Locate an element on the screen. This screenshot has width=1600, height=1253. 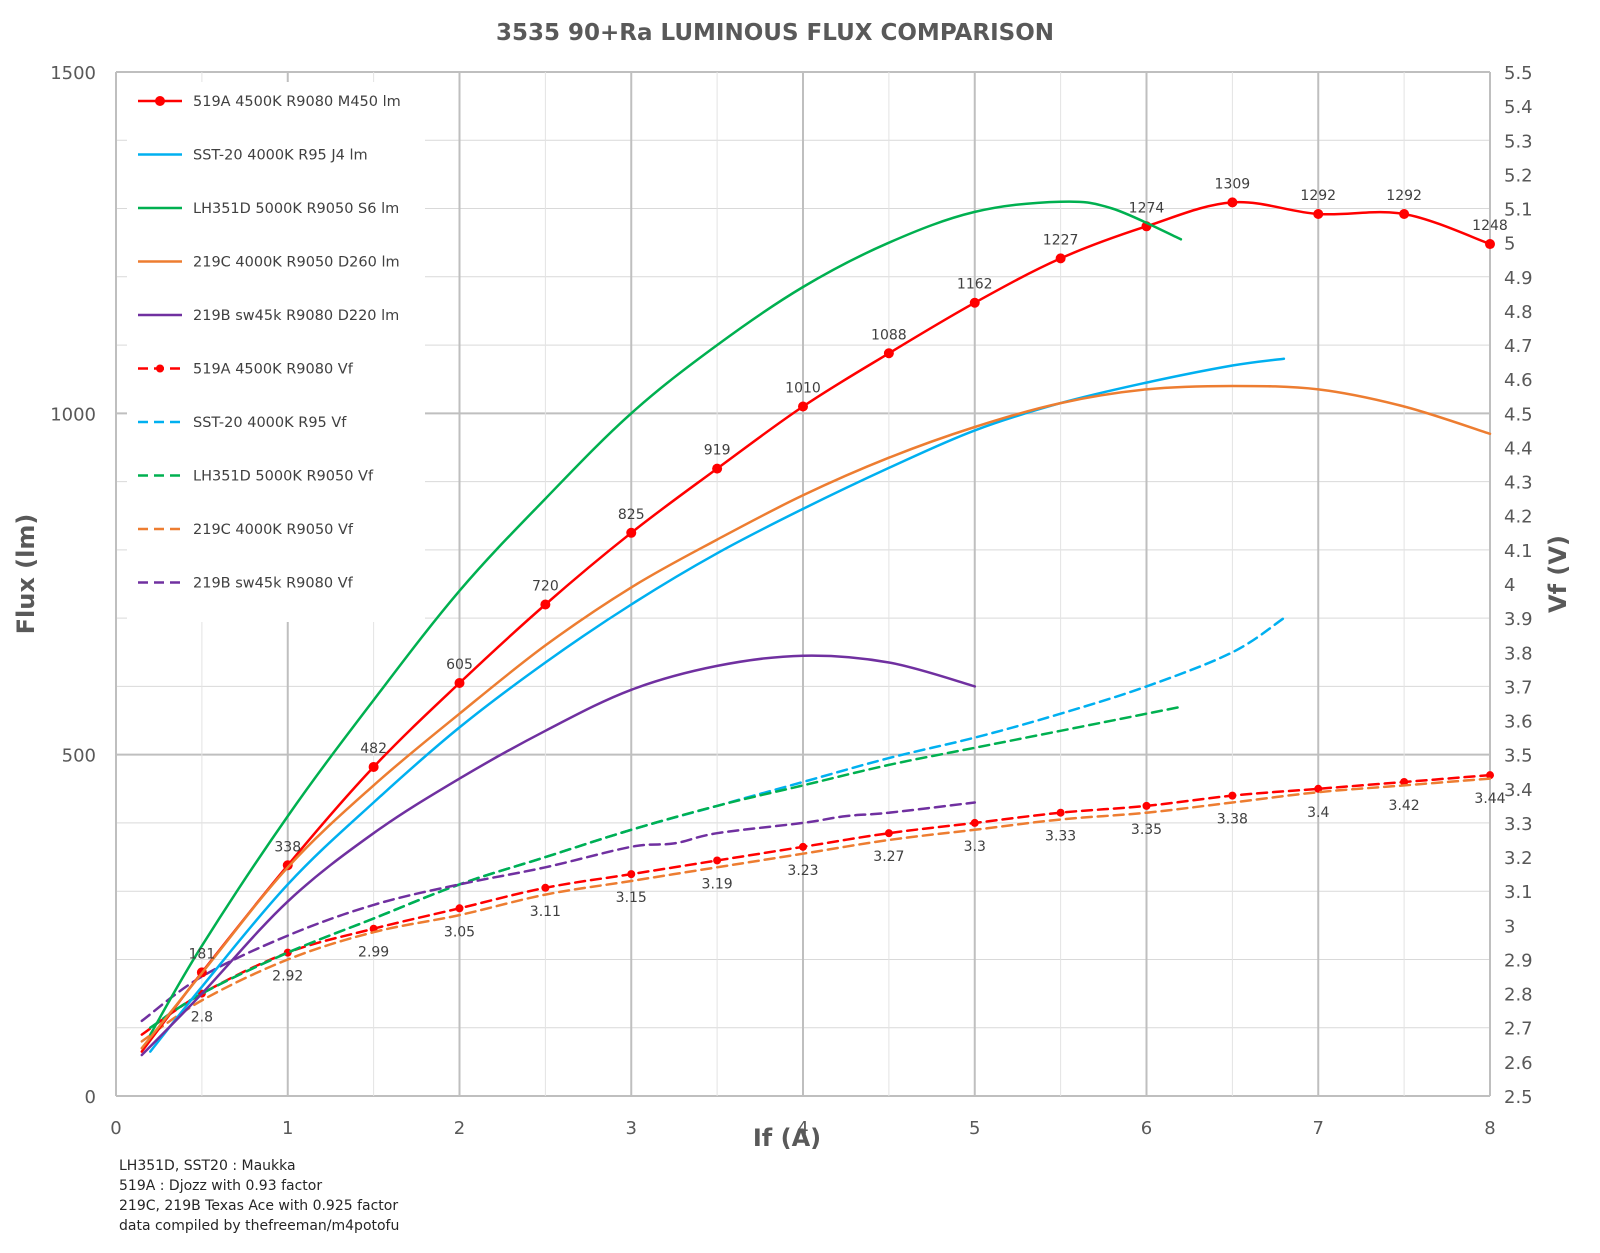
legend-label: LH351D 5000K R9050 S6 lm is located at coordinates (296, 209).